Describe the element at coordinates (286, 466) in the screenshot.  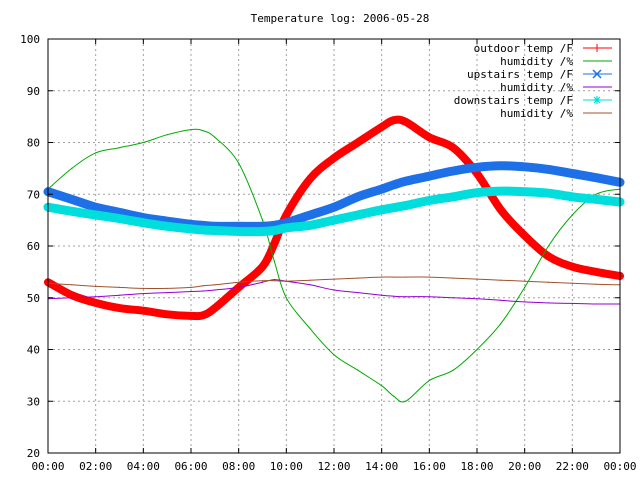
I see `x-tick-label: 10:00` at that location.